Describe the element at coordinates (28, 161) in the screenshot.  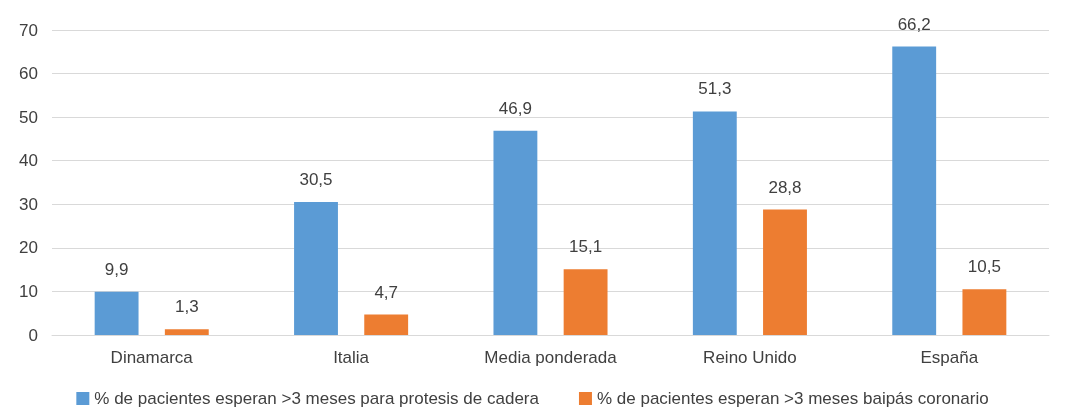
I see `y-tick-label: 40` at that location.